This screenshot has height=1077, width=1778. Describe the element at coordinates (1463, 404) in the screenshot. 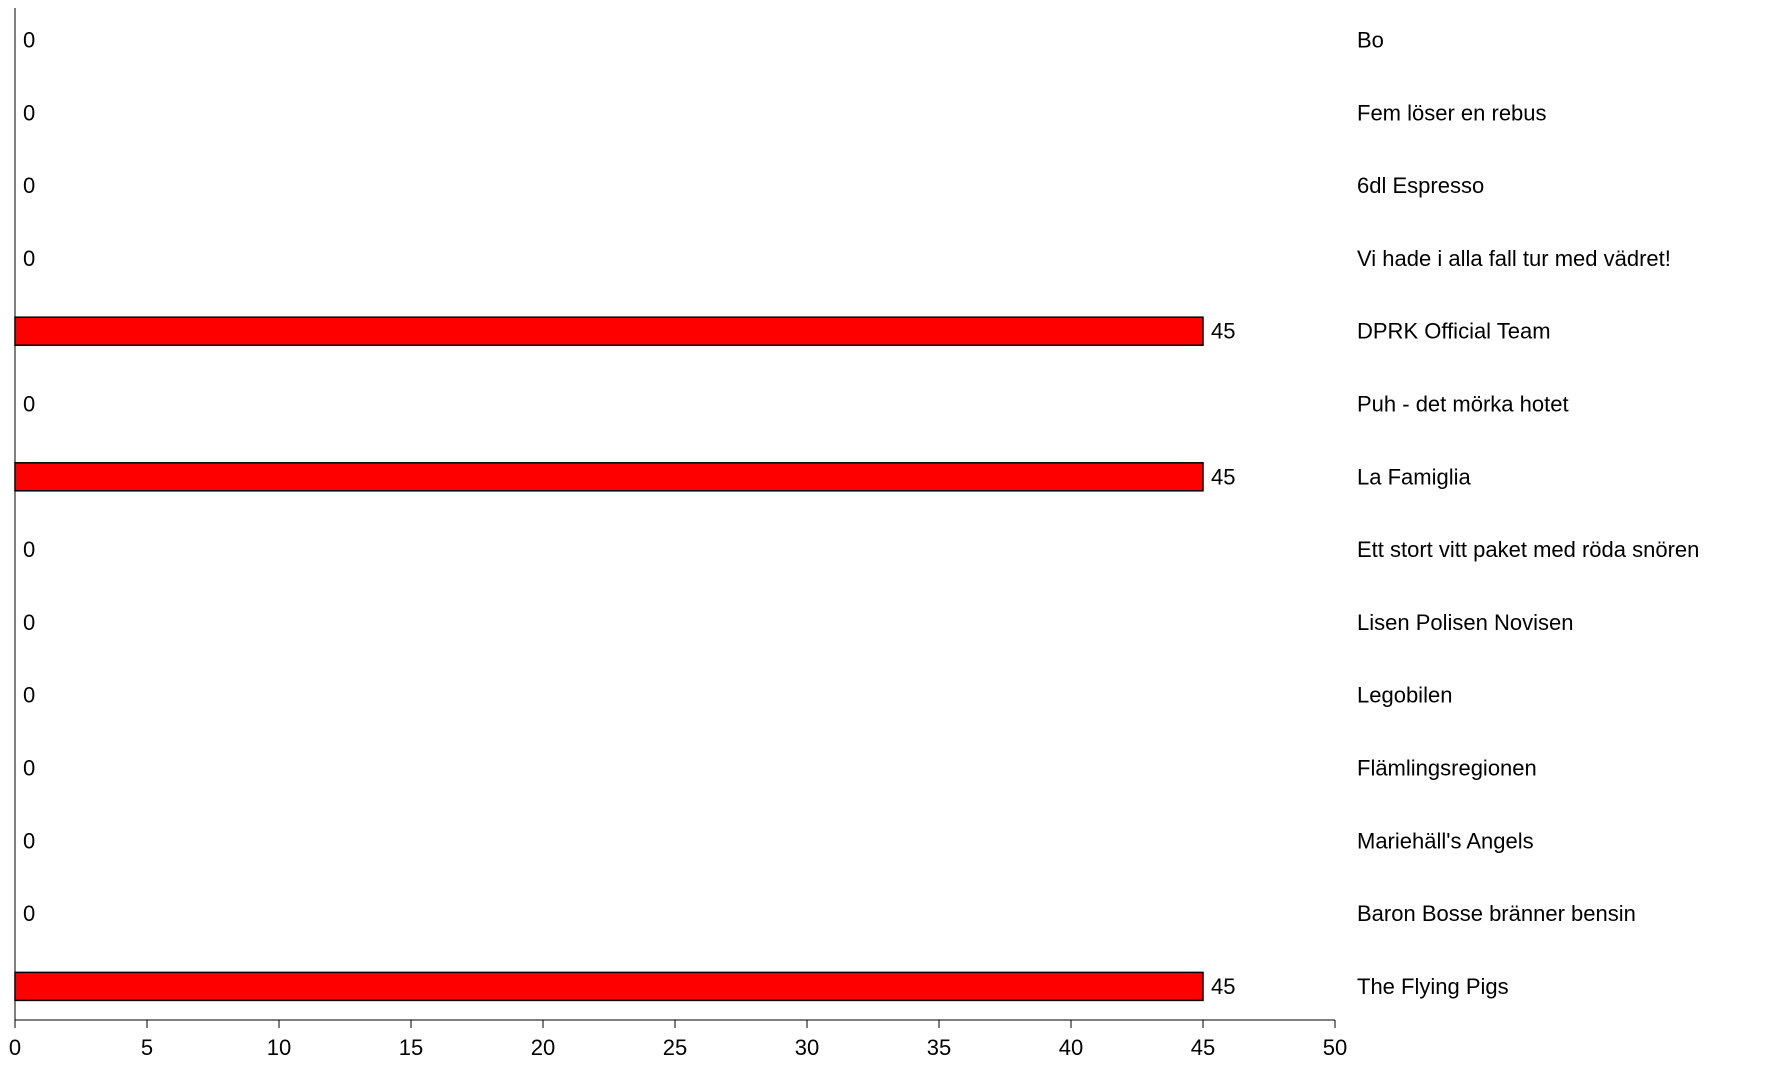

I see `category-label: Puh - det mörka hotet` at that location.